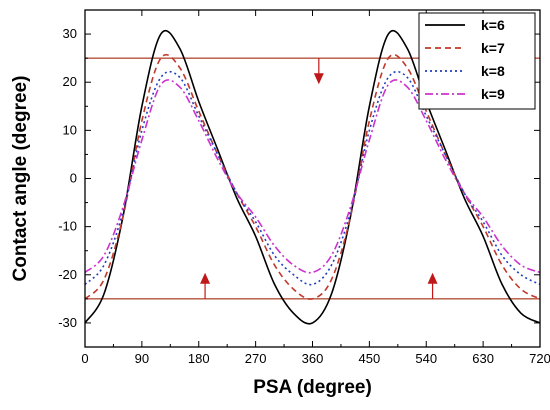 The width and height of the screenshot is (550, 410). Describe the element at coordinates (493, 48) in the screenshot. I see `legend-label-k-7: k=7` at that location.